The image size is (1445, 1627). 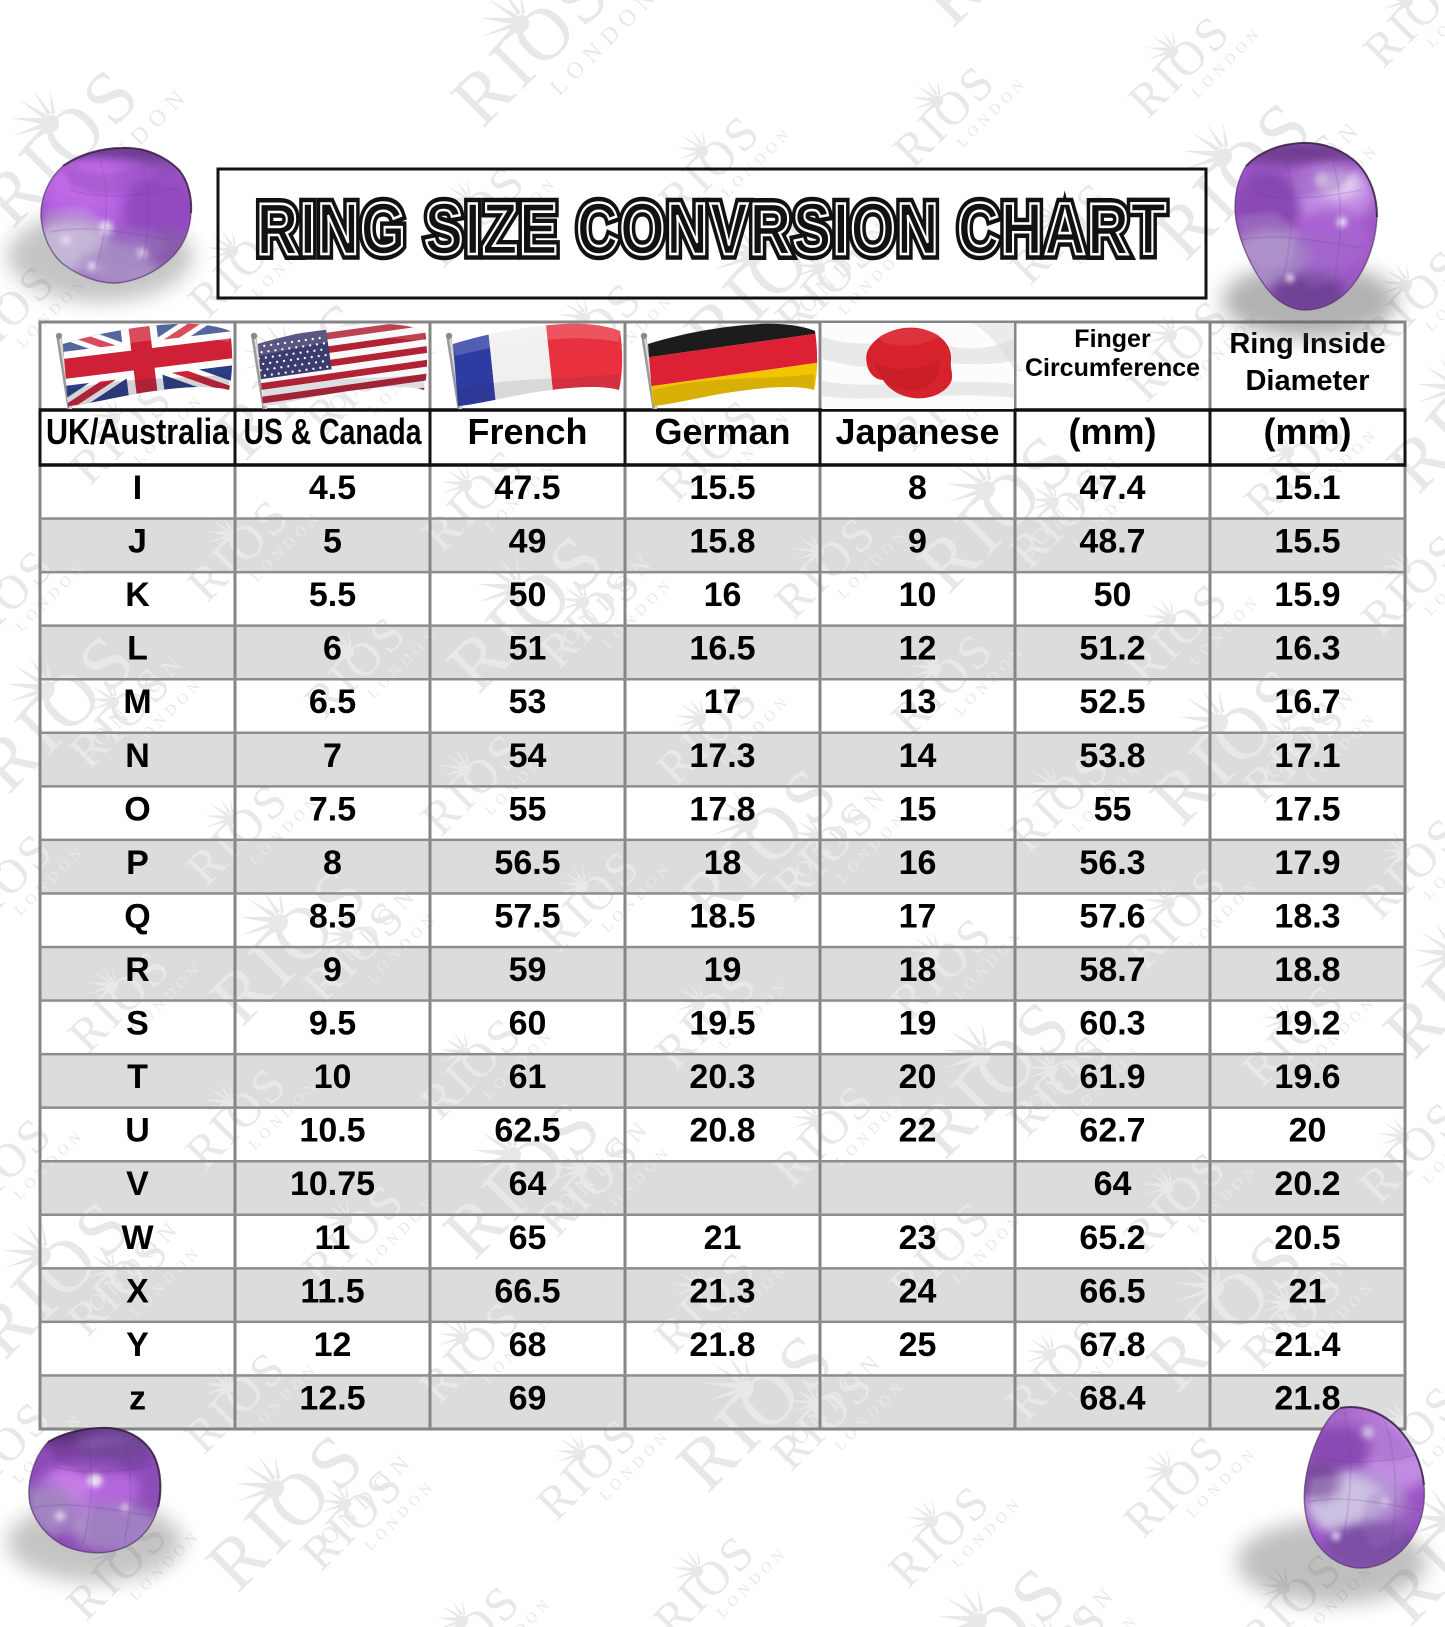 What do you see at coordinates (1308, 1291) in the screenshot?
I see `svg-text: 21` at bounding box center [1308, 1291].